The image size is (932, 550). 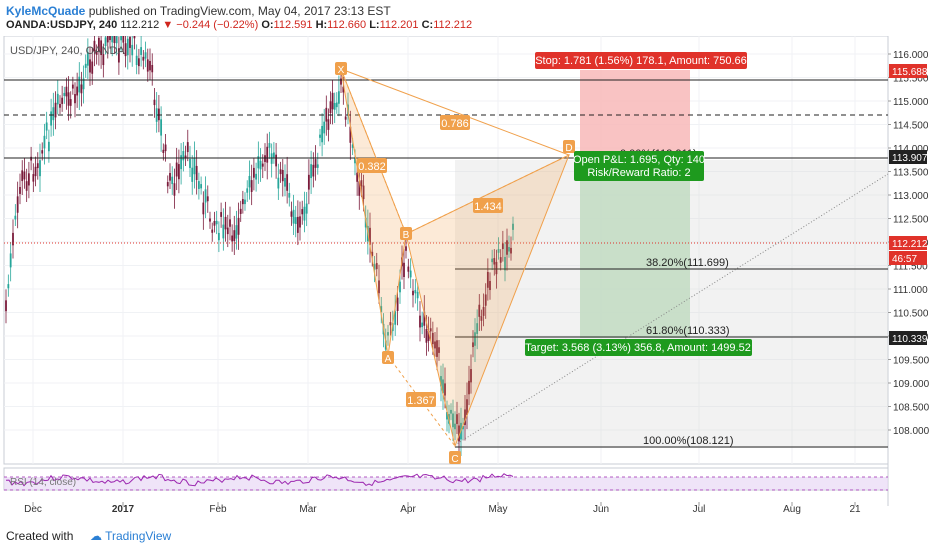 I want to click on pattern-point-x: X, so click(x=341, y=69).